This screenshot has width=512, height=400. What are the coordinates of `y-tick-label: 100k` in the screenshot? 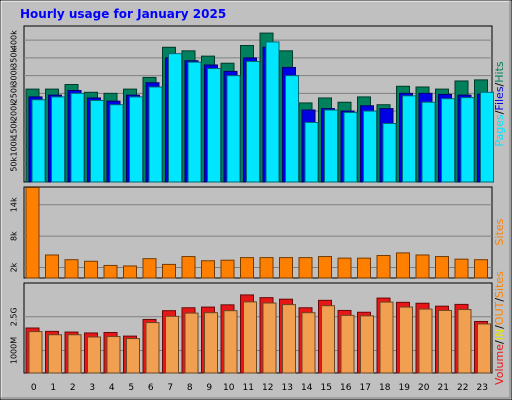 It's located at (14, 146).